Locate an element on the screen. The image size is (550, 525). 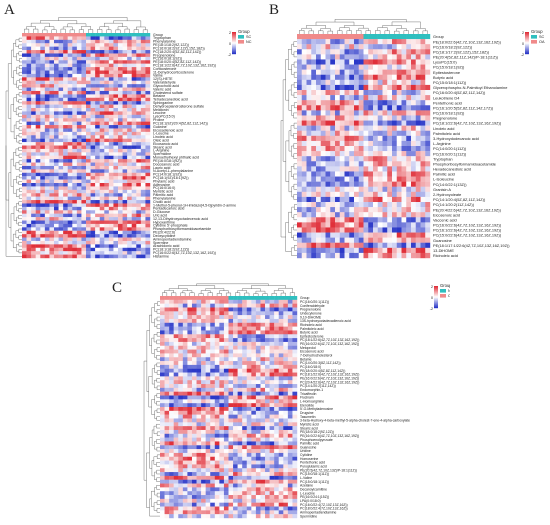
row-label: Stearic acid is located at coordinates (309, 428).